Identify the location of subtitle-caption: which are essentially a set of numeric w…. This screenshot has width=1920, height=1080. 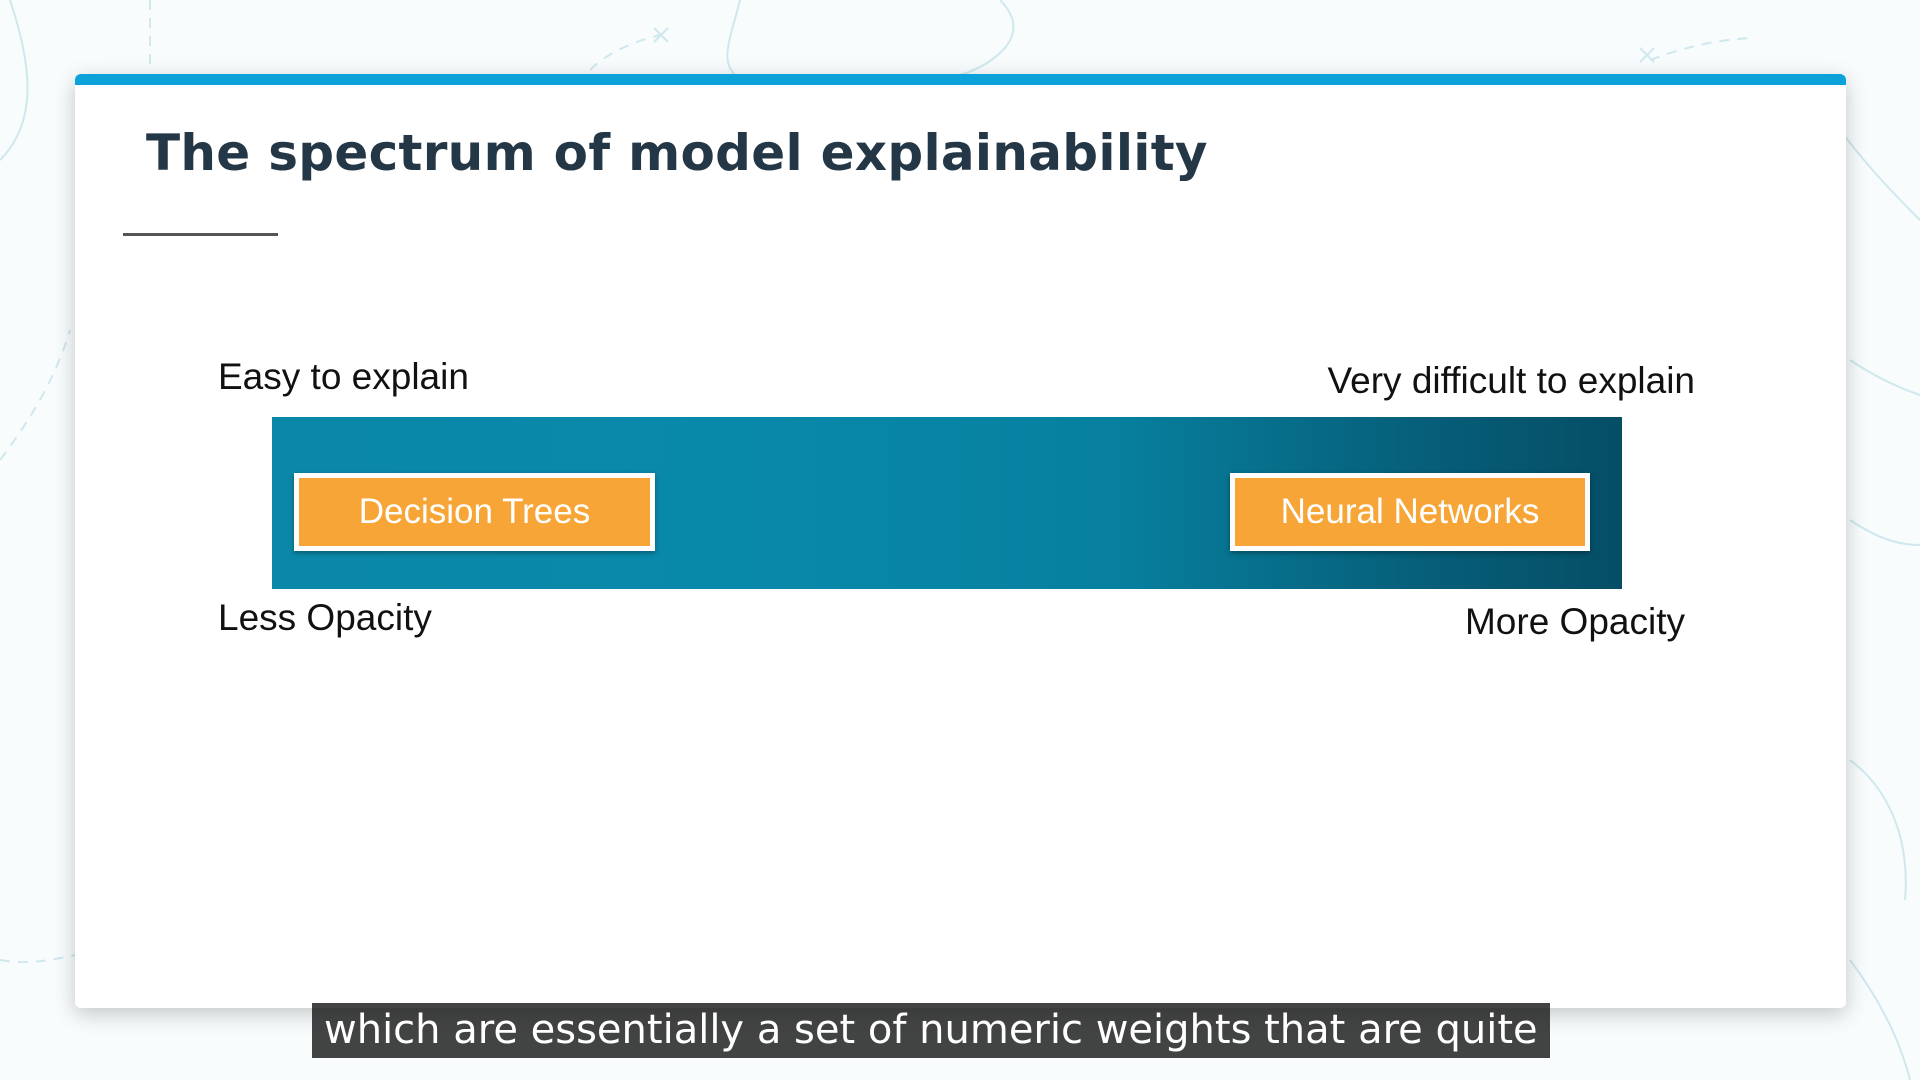
(931, 1030).